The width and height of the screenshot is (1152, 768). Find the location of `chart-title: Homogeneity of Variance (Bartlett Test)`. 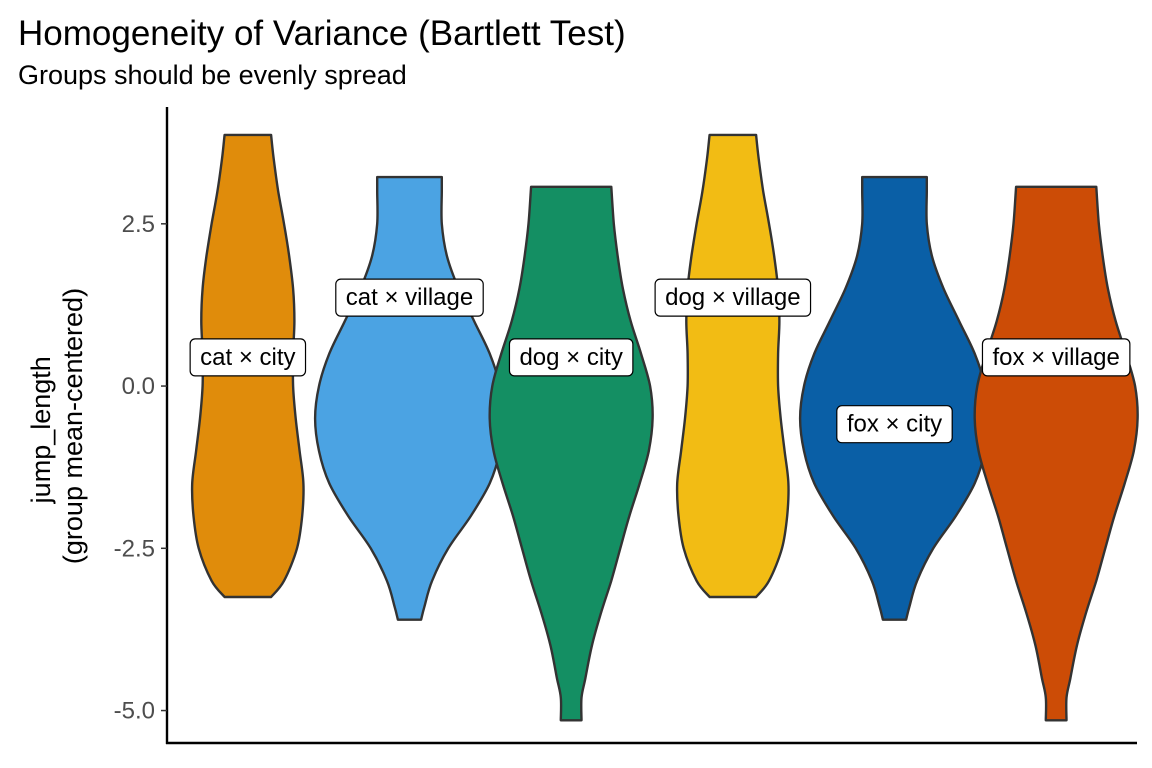

chart-title: Homogeneity of Variance (Bartlett Test) is located at coordinates (322, 33).